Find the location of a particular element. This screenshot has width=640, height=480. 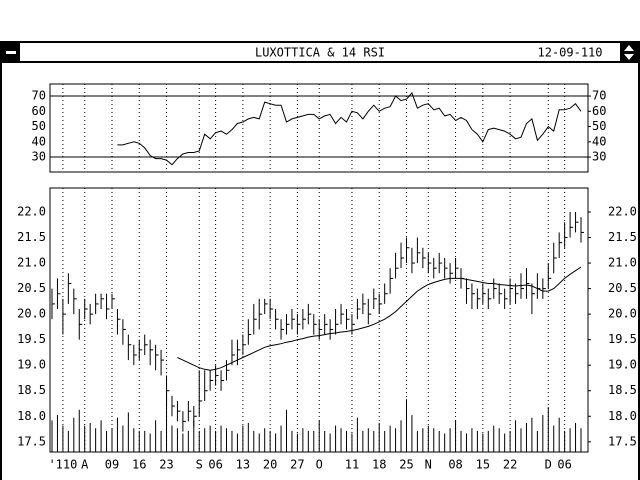

x-tick-label: 11 is located at coordinates (352, 465).